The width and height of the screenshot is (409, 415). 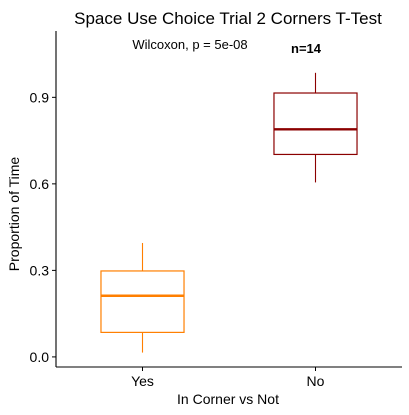 I want to click on x-tick-label-yes: Yes, so click(x=142, y=381).